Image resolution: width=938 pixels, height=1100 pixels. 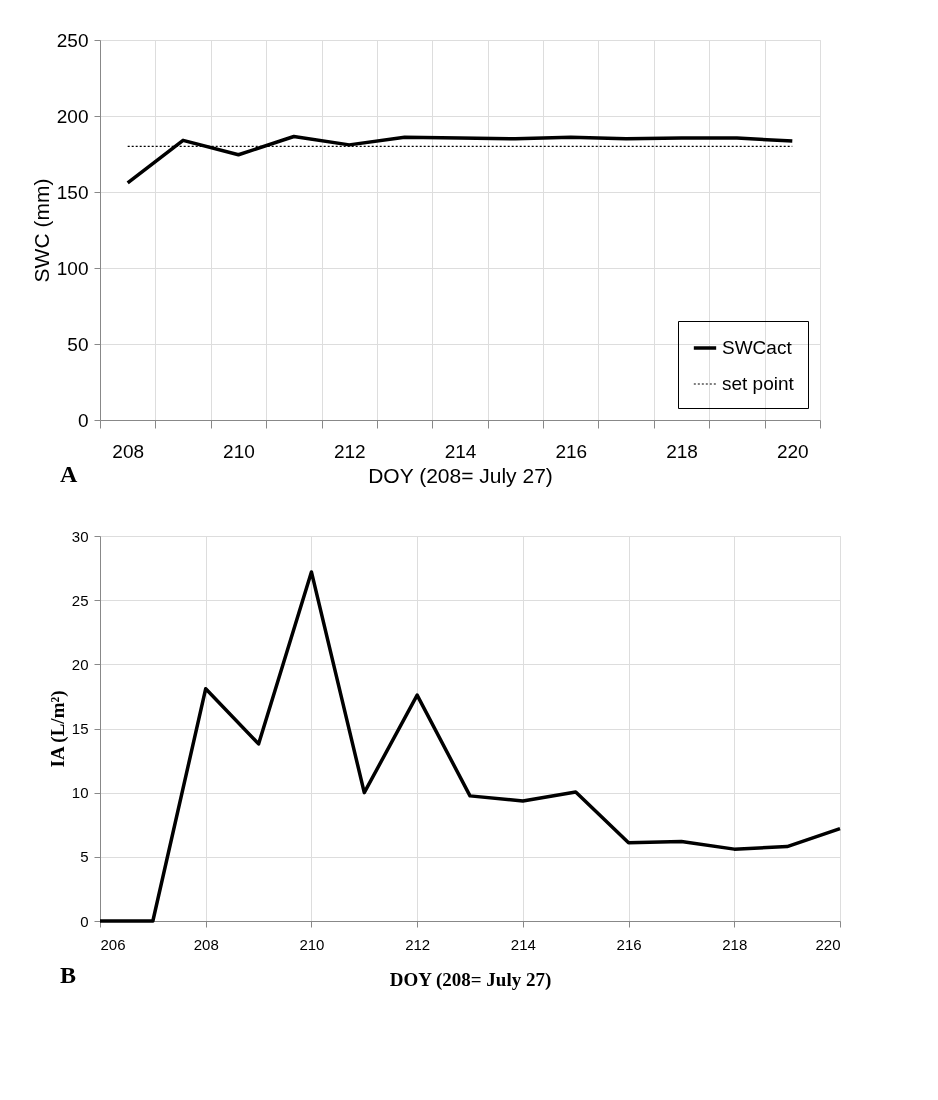 I want to click on line-series, so click(x=460, y=159).